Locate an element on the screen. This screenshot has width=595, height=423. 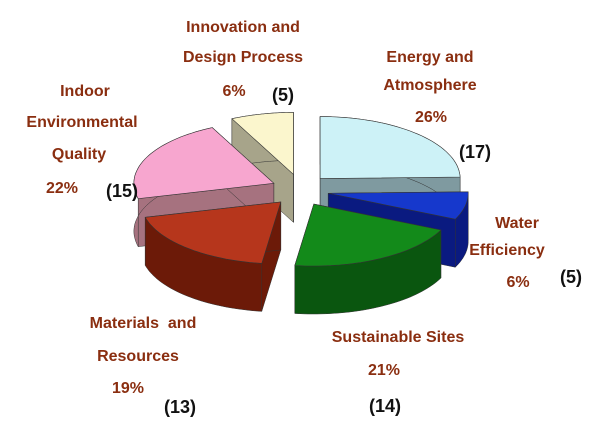
slice-label-line: Resources is located at coordinates (138, 356).